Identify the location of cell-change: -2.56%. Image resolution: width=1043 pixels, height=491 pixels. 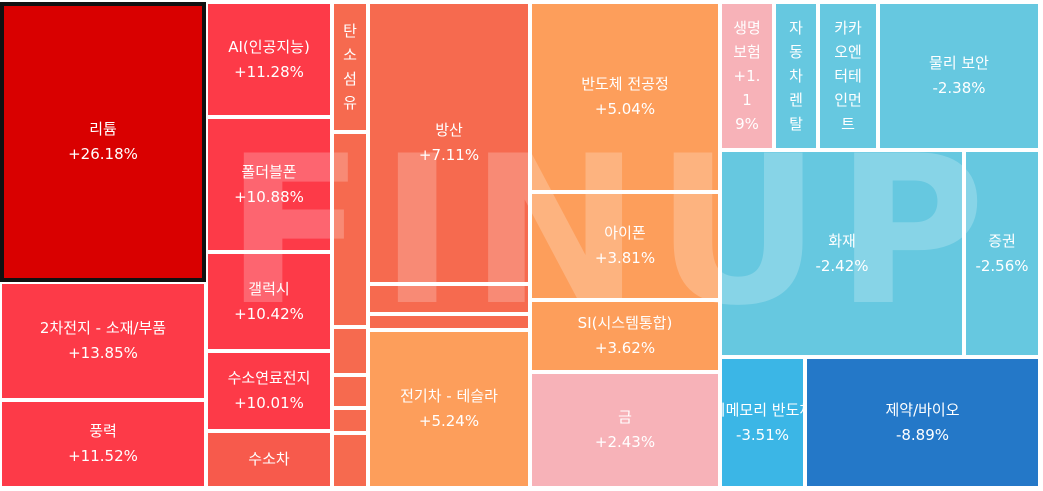
(1002, 265).